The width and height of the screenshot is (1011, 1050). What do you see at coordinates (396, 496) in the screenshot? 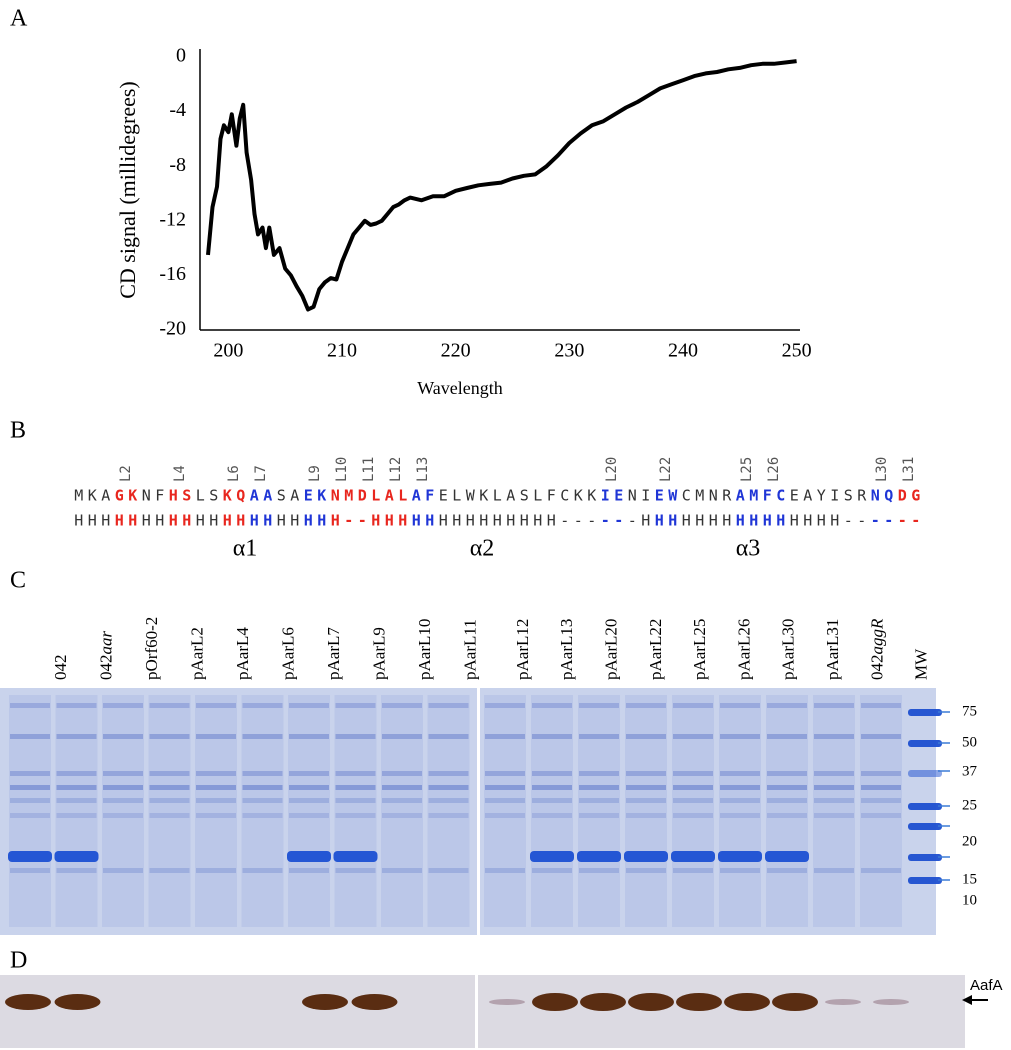
I see `residues: AL` at bounding box center [396, 496].